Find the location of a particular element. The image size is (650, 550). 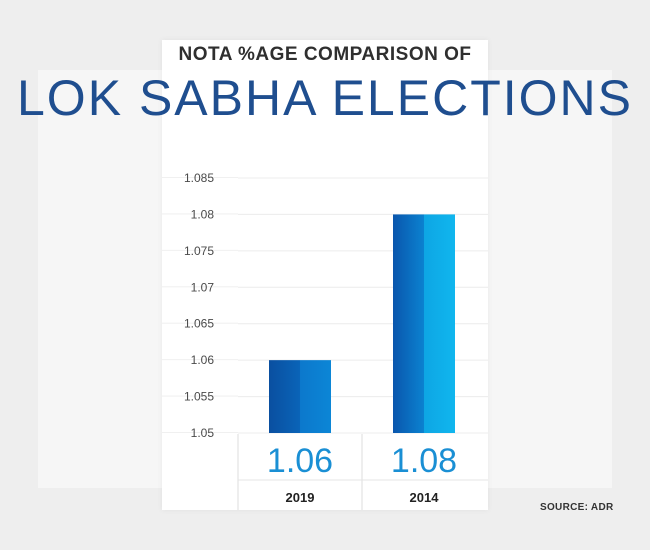

x-tick-label-2019: 2019 is located at coordinates (300, 497).